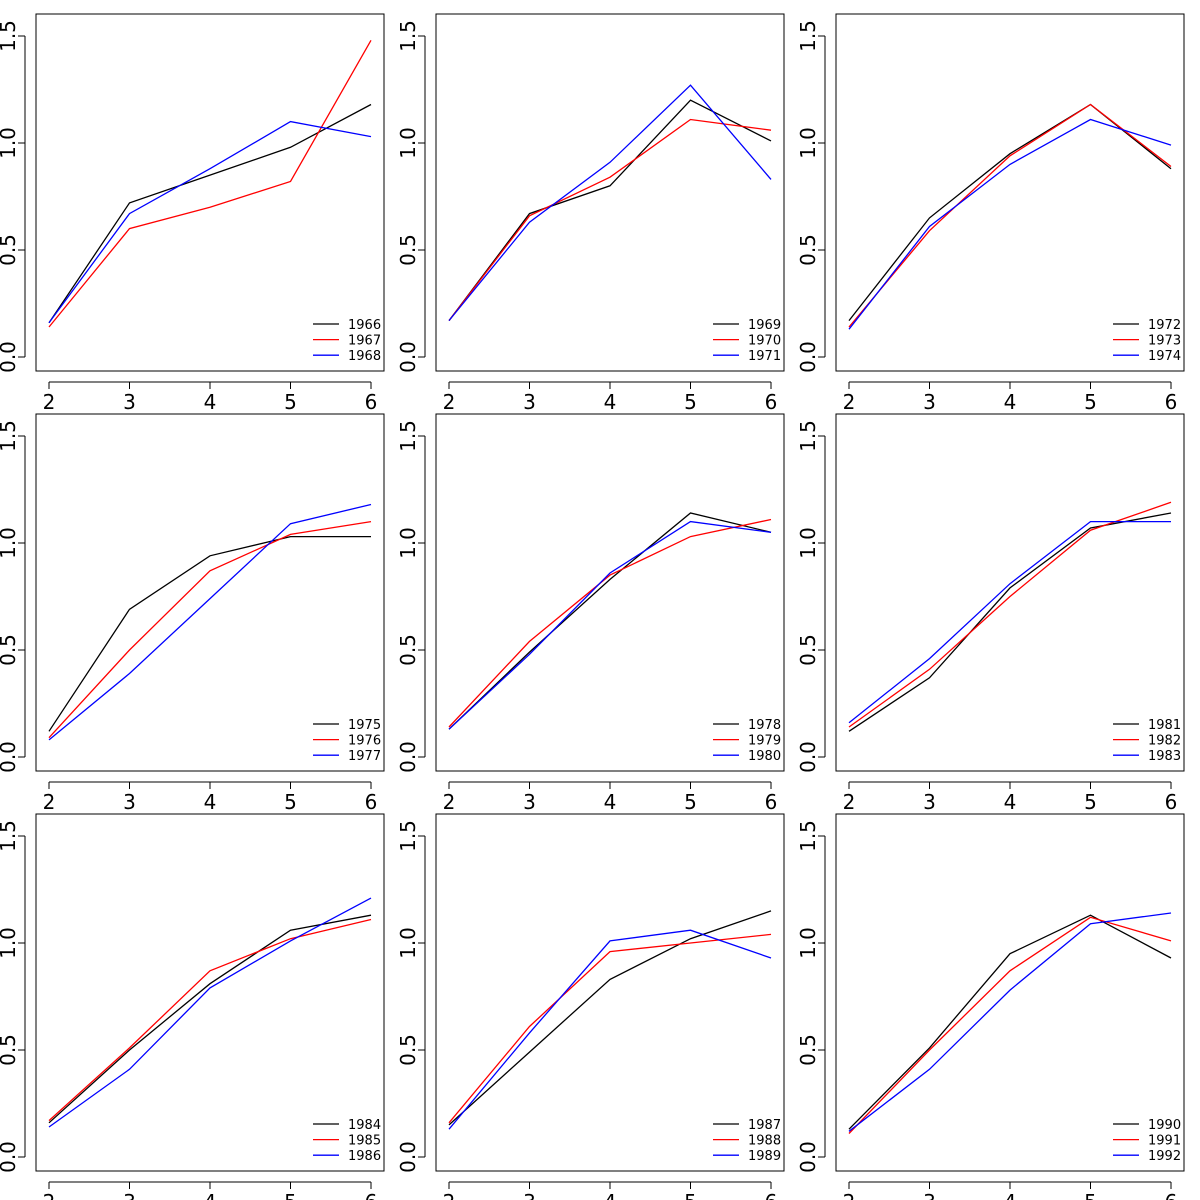 The image size is (1200, 1200). I want to click on series-line-1986, so click(210, 1012).